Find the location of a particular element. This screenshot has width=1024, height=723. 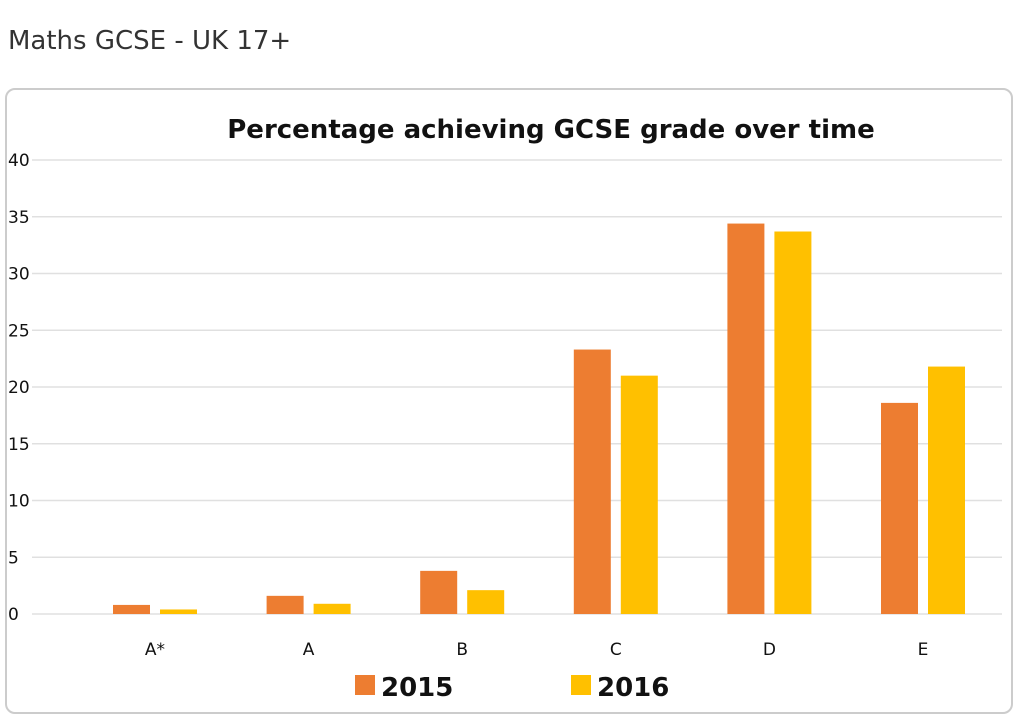

bar-2016-E is located at coordinates (946, 490).